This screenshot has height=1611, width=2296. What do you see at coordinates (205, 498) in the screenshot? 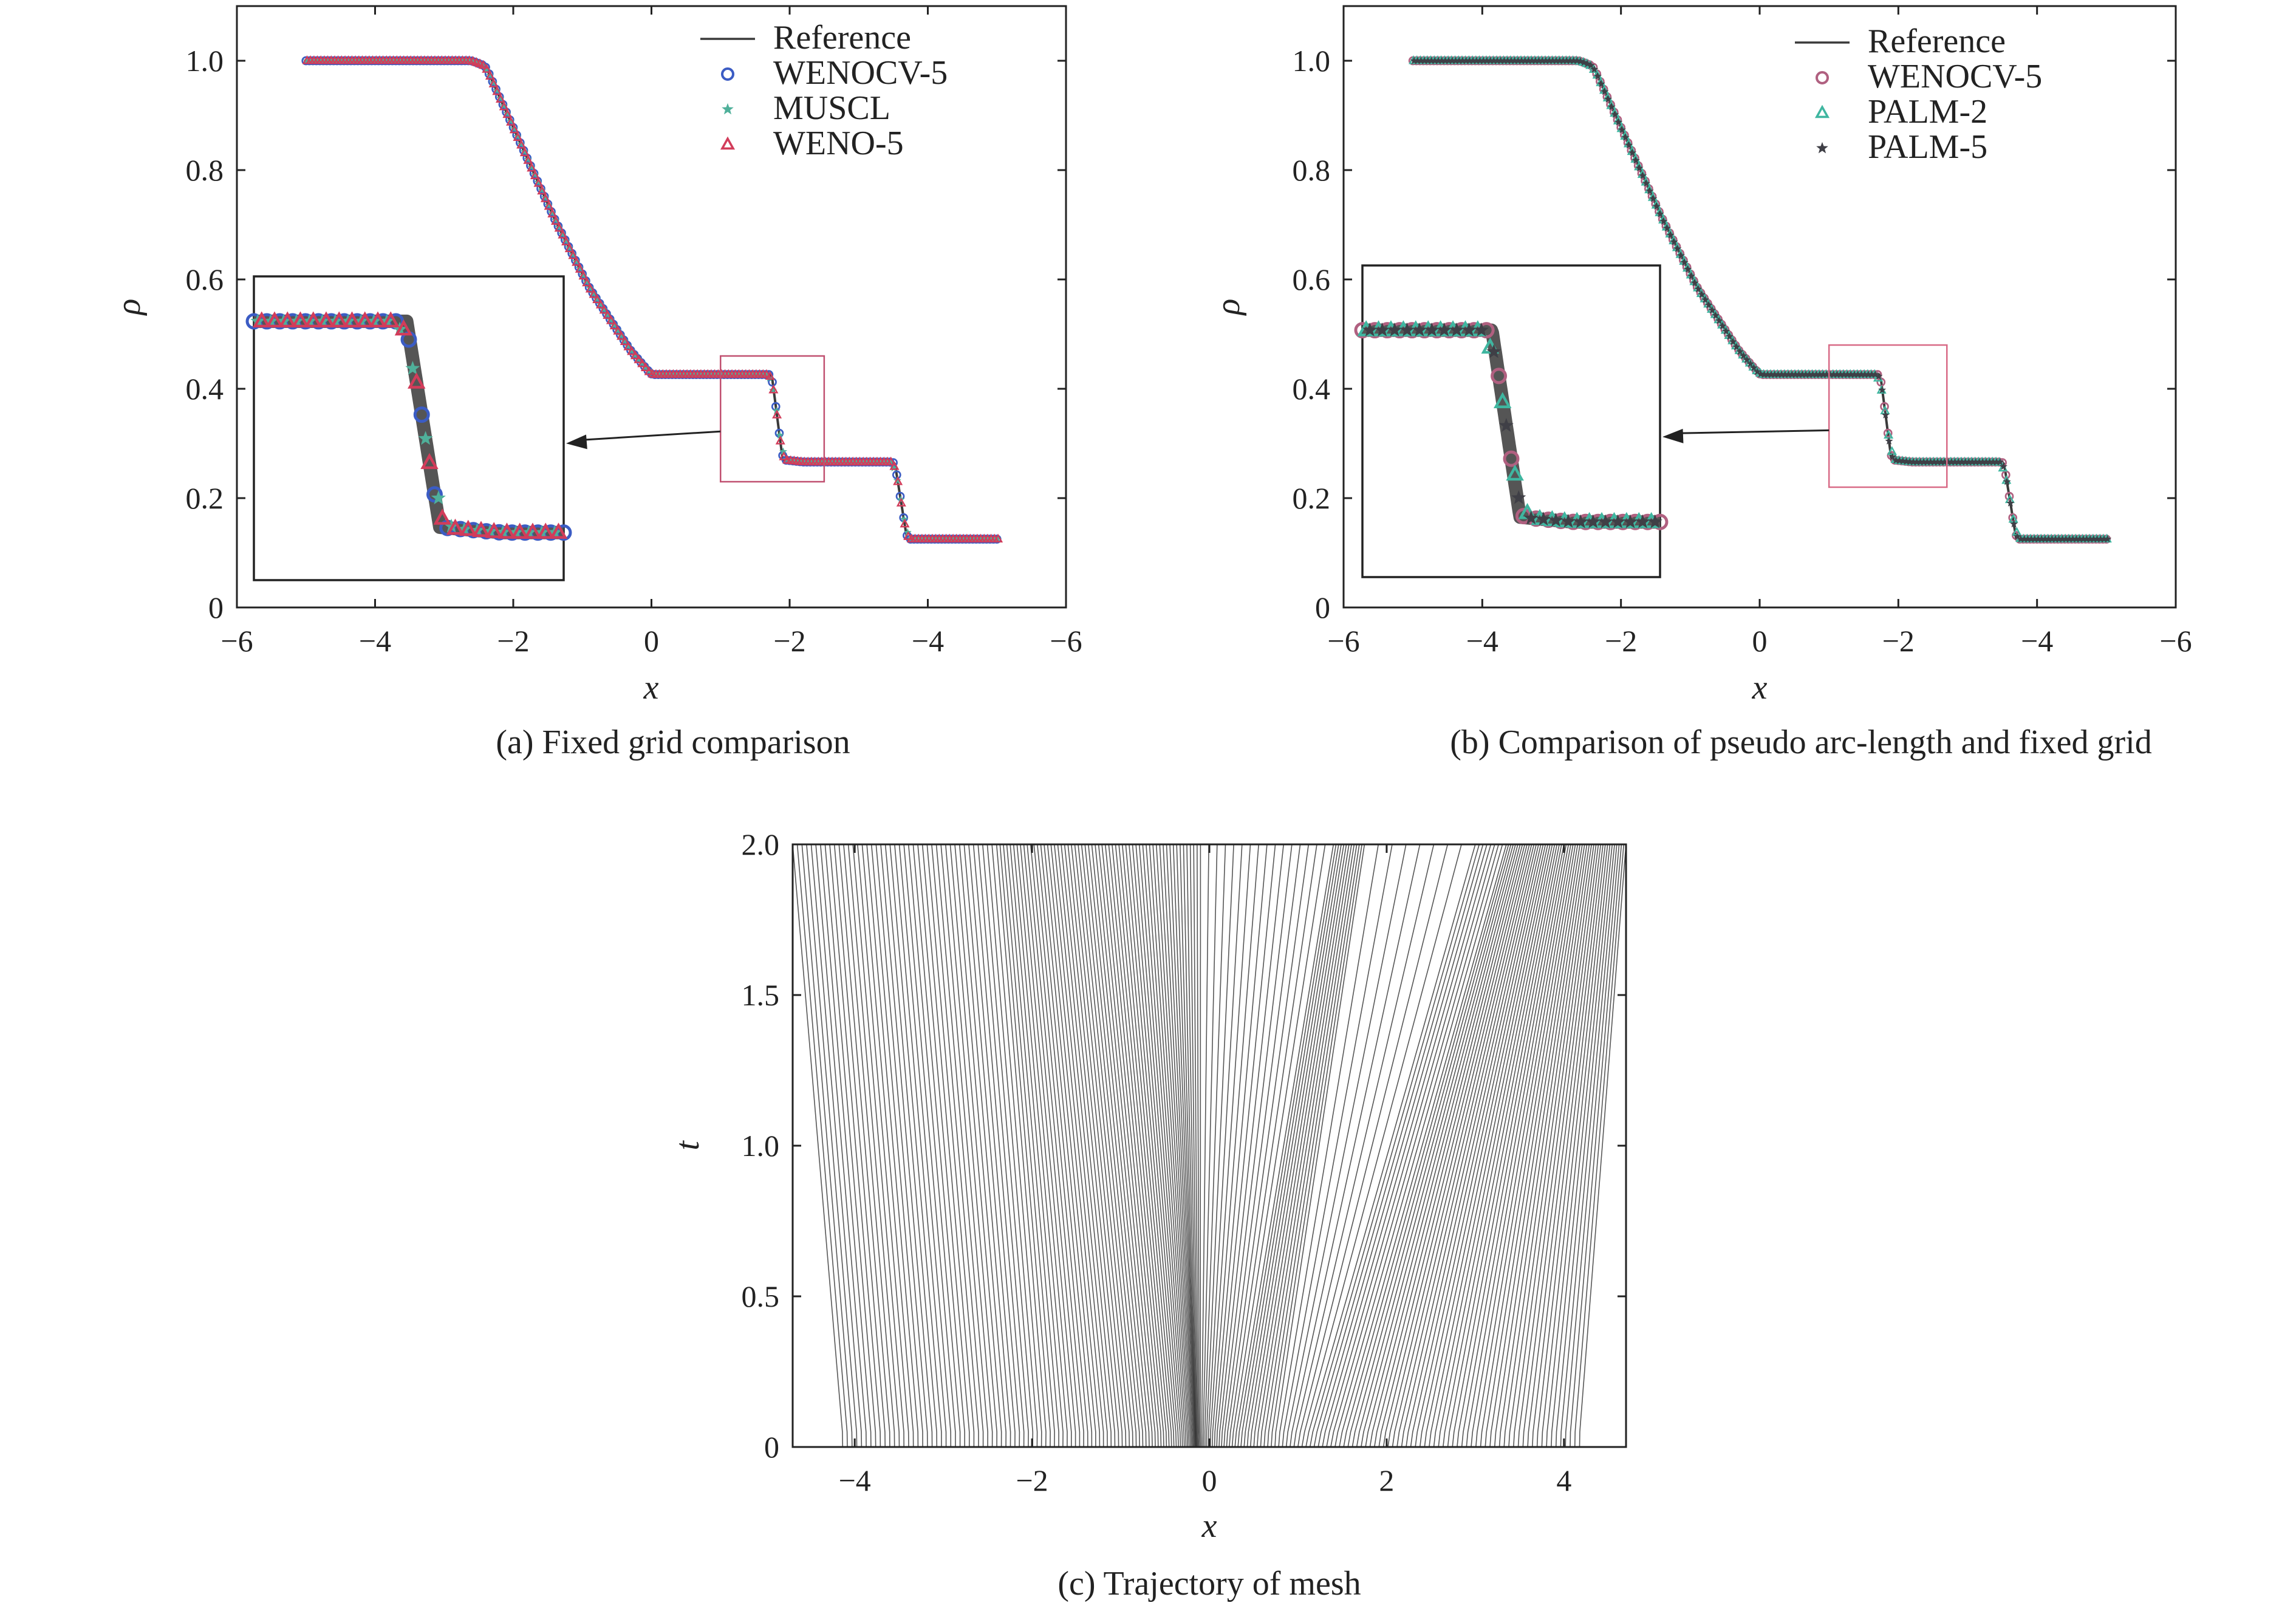
I see `panel-a-ytick-label: 0.2` at bounding box center [205, 498].